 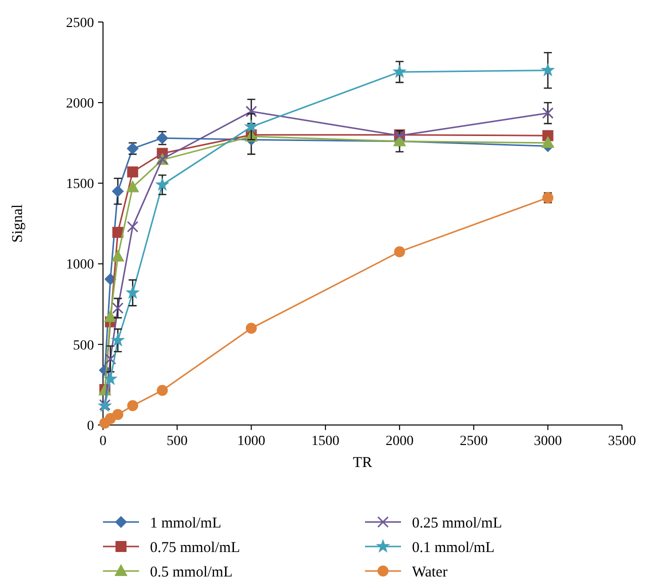 I want to click on x-tick-label: 2500, so click(x=474, y=441).